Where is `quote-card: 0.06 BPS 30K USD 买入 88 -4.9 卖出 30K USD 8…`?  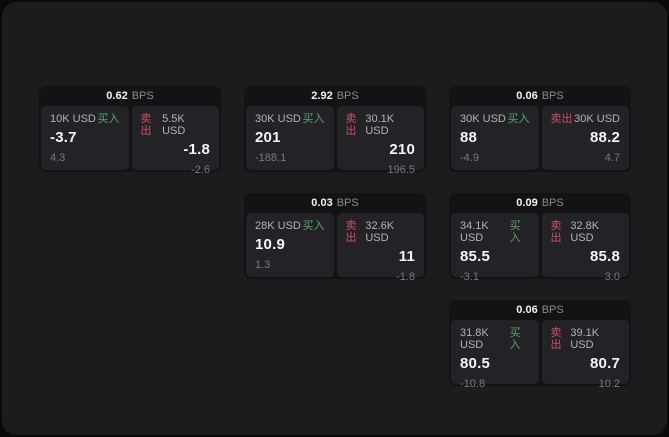
quote-card: 0.06 BPS 30K USD 买入 88 -4.9 卖出 30K USD 8… is located at coordinates (540, 129).